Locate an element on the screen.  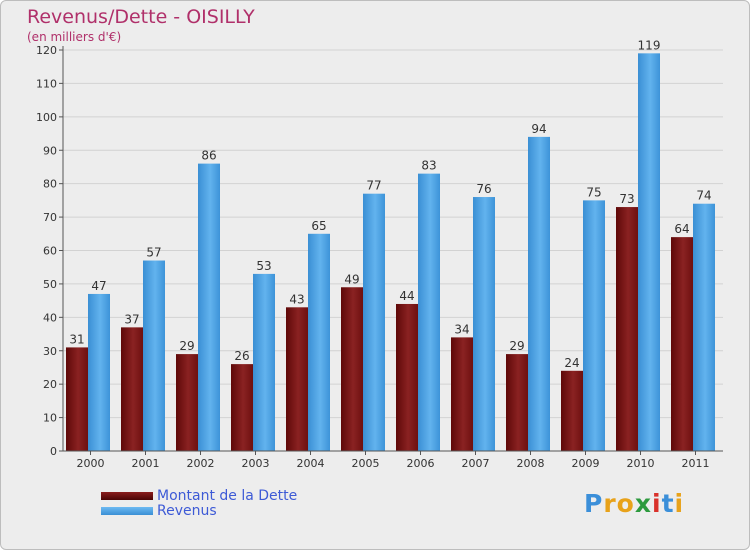
y-tick-label: 100 is located at coordinates (46, 117).